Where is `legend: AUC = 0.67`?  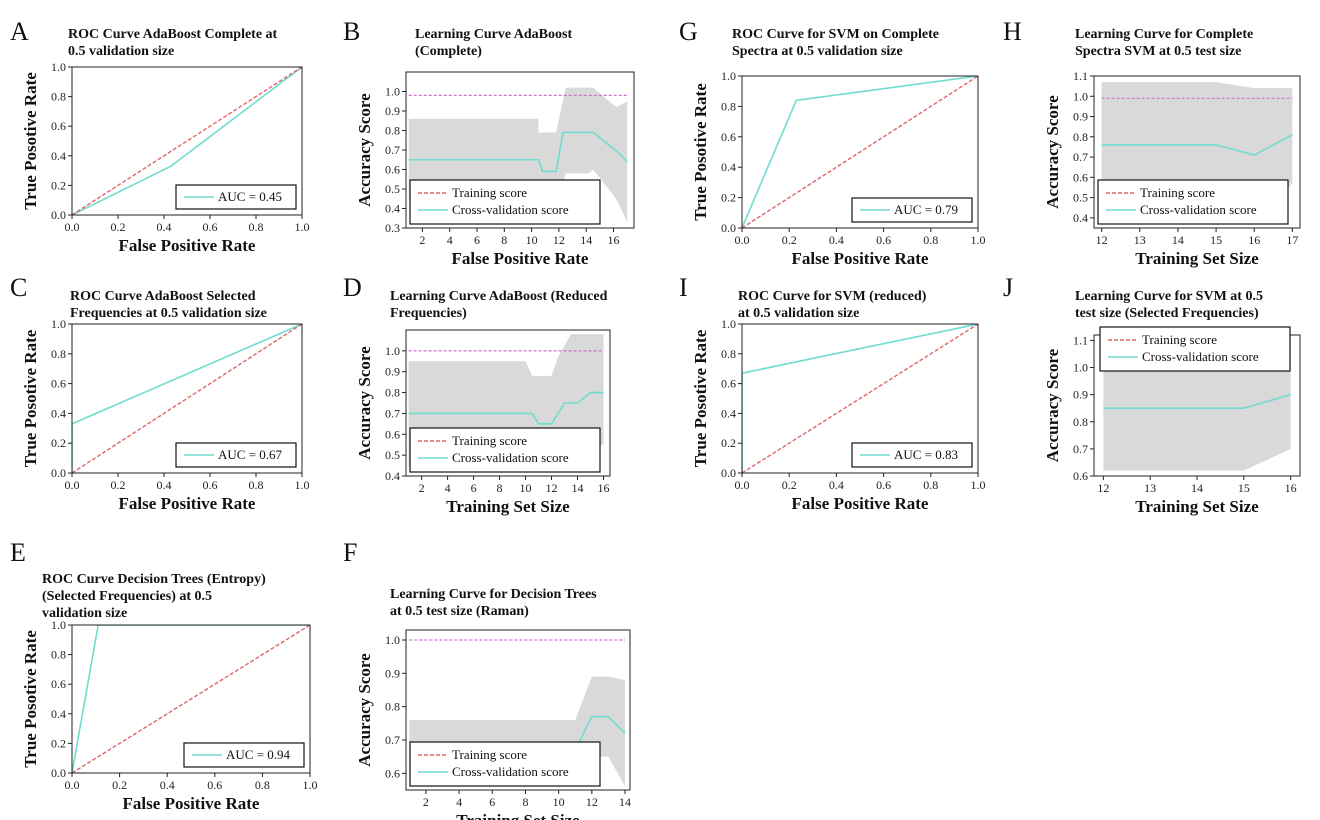
legend: AUC = 0.67 is located at coordinates (236, 455).